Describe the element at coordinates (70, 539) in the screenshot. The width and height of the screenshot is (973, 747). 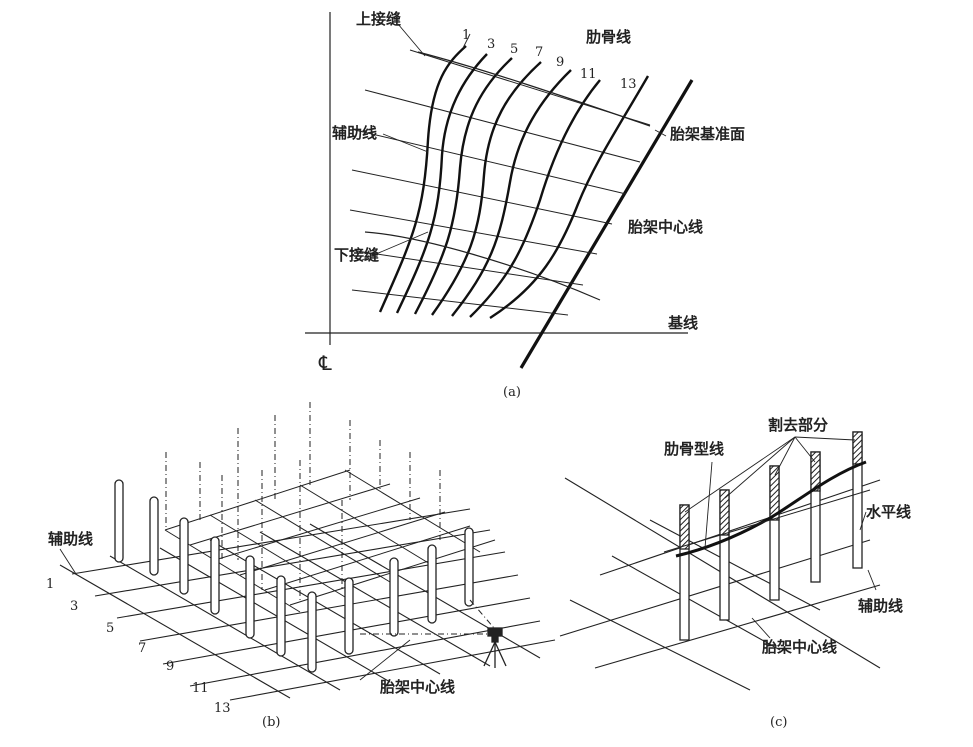
I see `auxiliary-lines-label-b: 辅助线` at that location.